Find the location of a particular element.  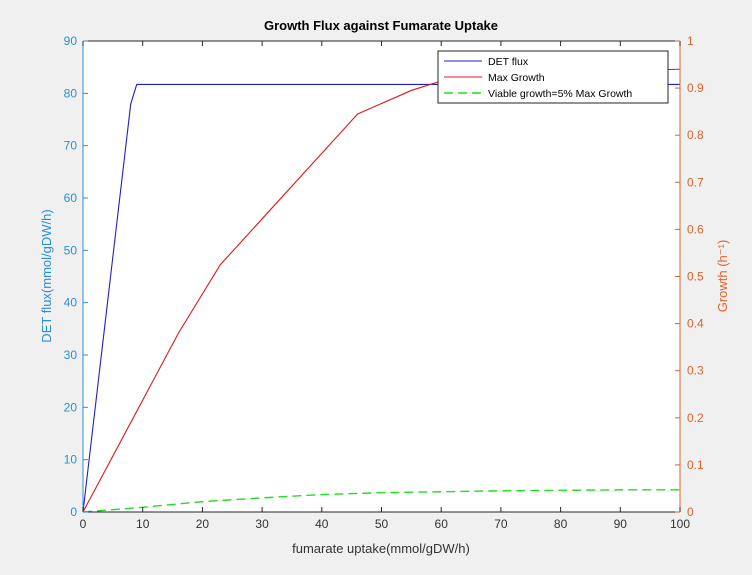

chart-title: Growth Flux against Fumarate Uptake is located at coordinates (381, 25).